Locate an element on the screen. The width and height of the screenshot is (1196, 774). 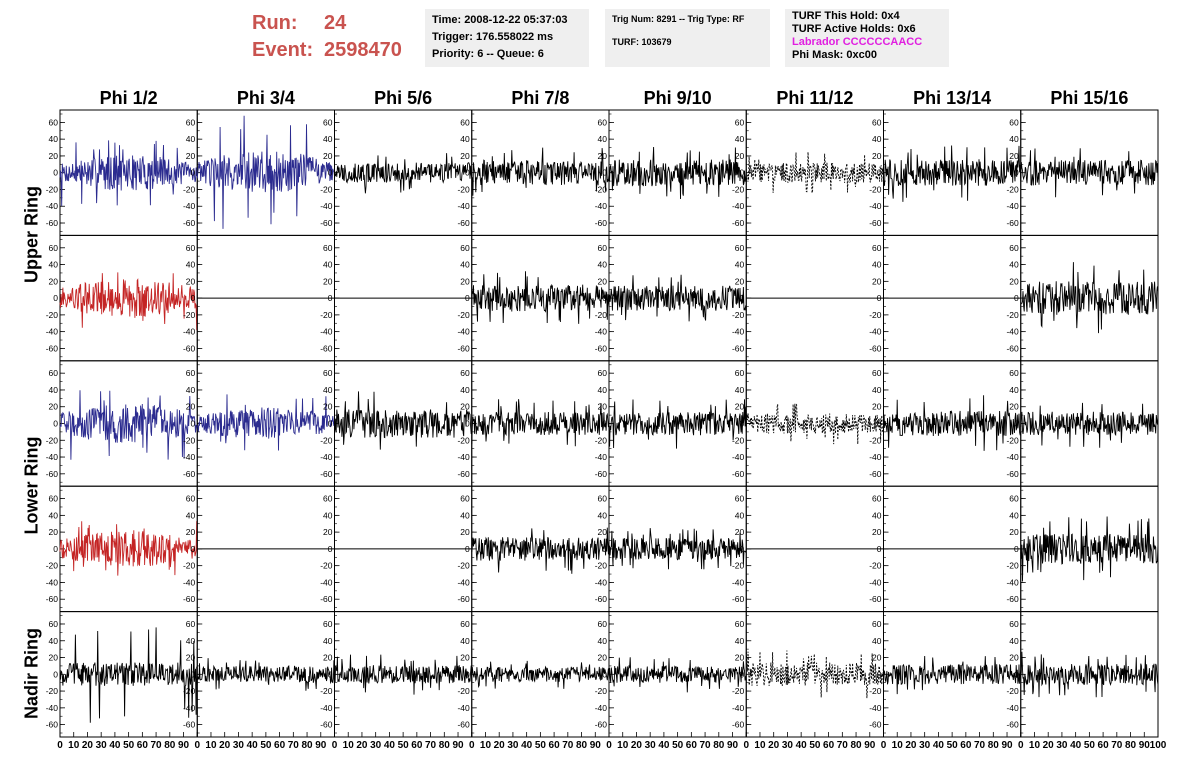
y-tick-label-1-3-5: -40 is located at coordinates (463, 332).